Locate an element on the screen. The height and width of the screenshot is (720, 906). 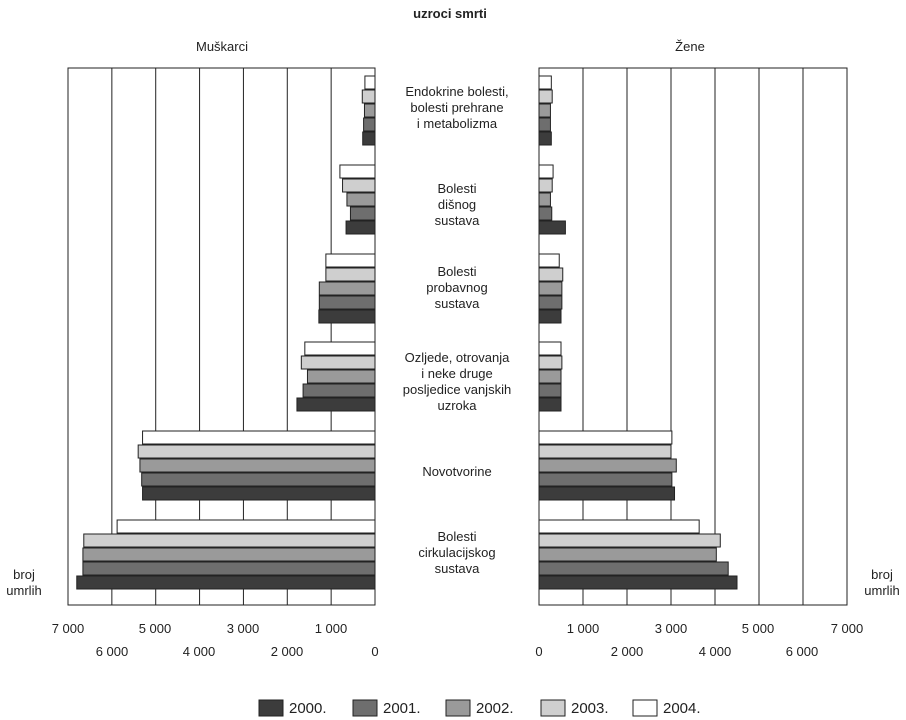
axis-label-left: broj umrlih is located at coordinates (23, 582).